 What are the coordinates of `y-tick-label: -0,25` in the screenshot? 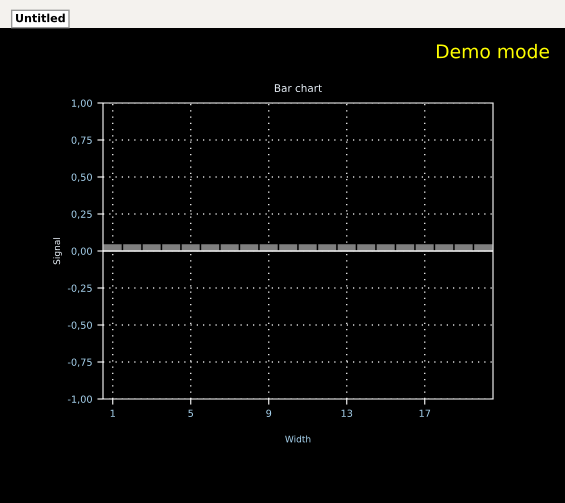 It's located at (80, 288).